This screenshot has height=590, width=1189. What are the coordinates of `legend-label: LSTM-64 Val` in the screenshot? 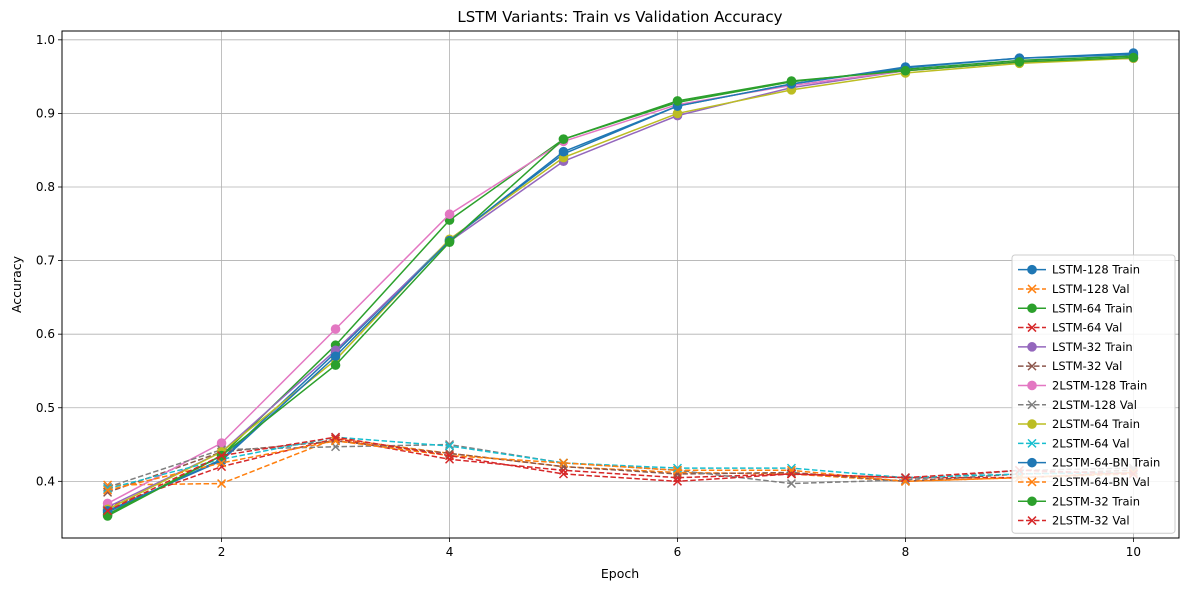 It's located at (1087, 328).